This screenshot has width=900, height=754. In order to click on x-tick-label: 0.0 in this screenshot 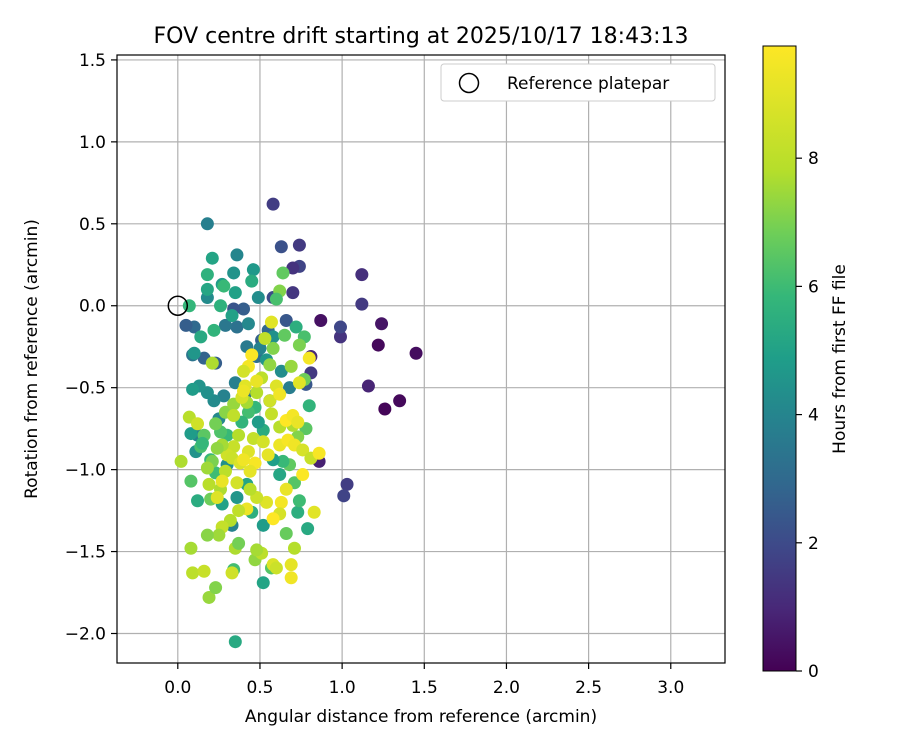, I will do `click(177, 688)`.